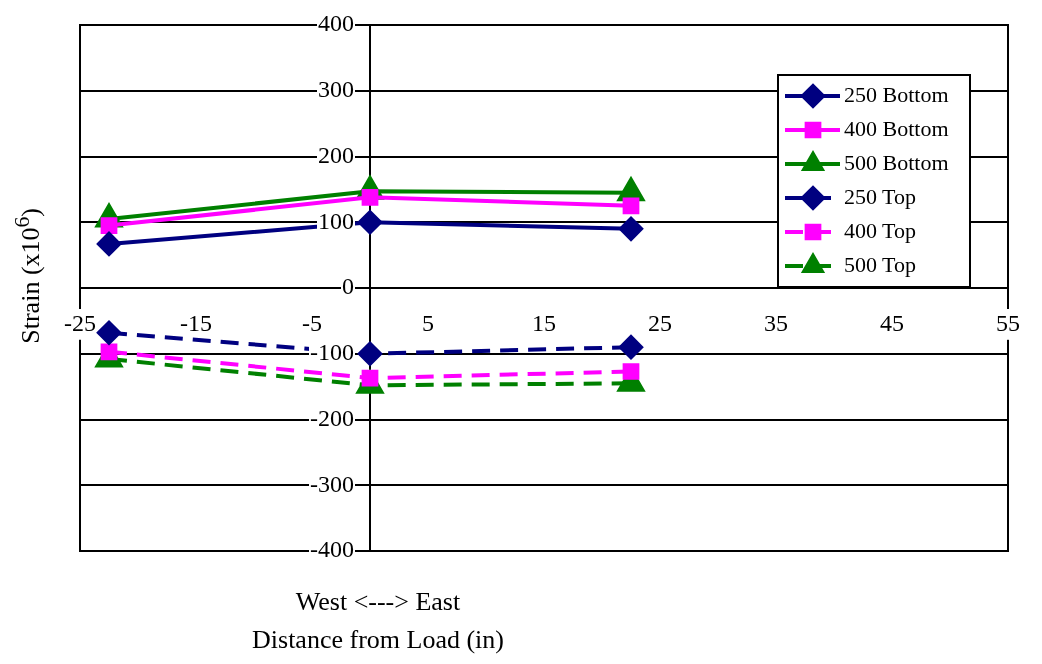 This screenshot has height=664, width=1042. What do you see at coordinates (1008, 322) in the screenshot?
I see `x-tick-label: 55` at bounding box center [1008, 322].